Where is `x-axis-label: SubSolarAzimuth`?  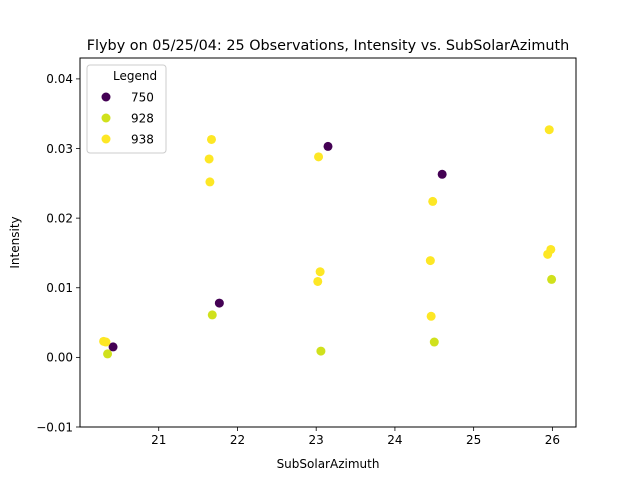 x-axis-label: SubSolarAzimuth is located at coordinates (328, 464).